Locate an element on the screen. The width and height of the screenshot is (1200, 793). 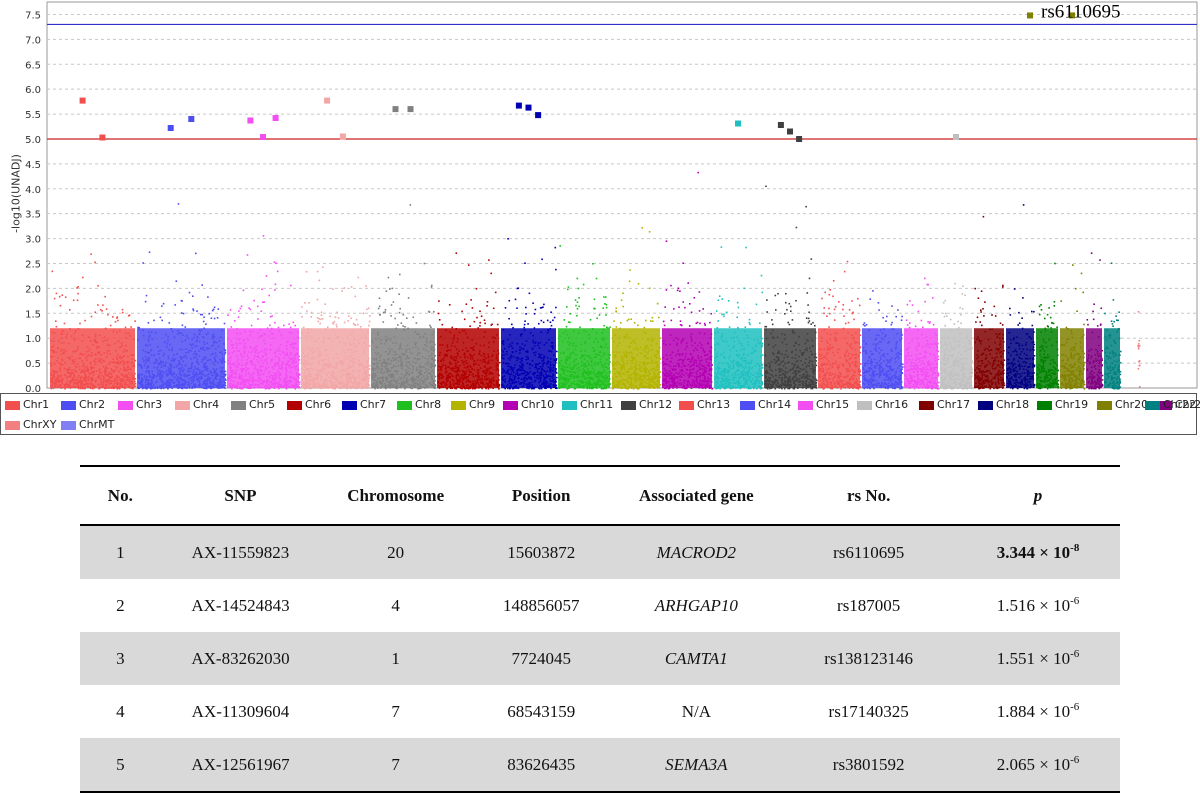
y-tick-label: 3.0 is located at coordinates (33, 240).